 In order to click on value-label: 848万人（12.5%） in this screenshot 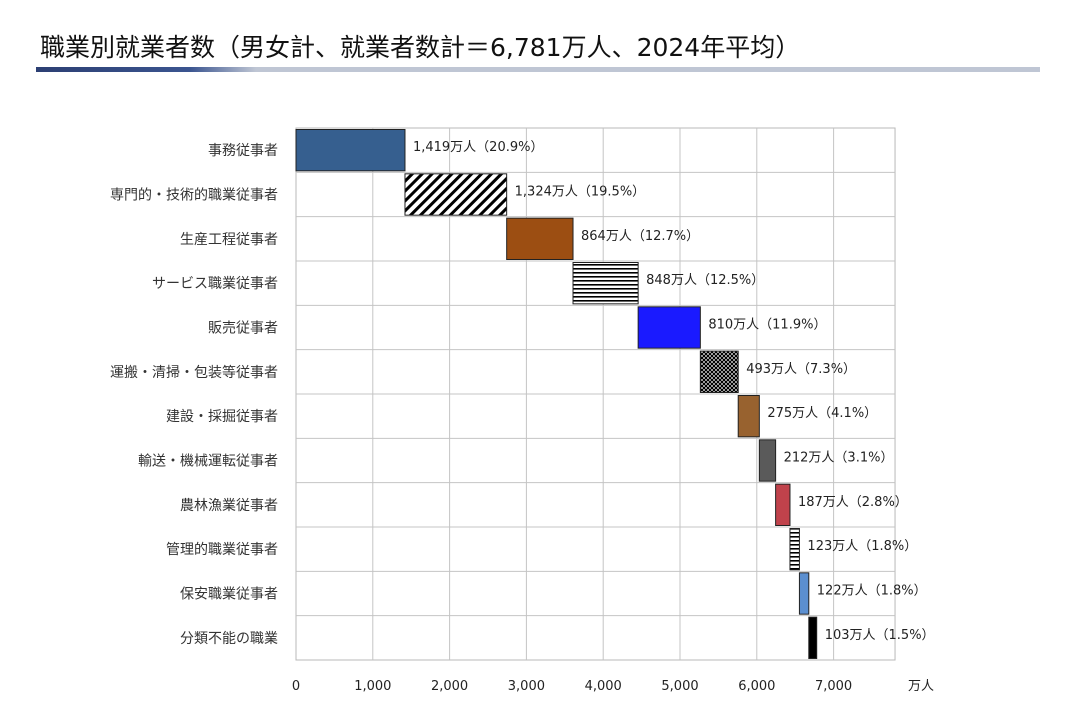, I will do `click(705, 280)`.